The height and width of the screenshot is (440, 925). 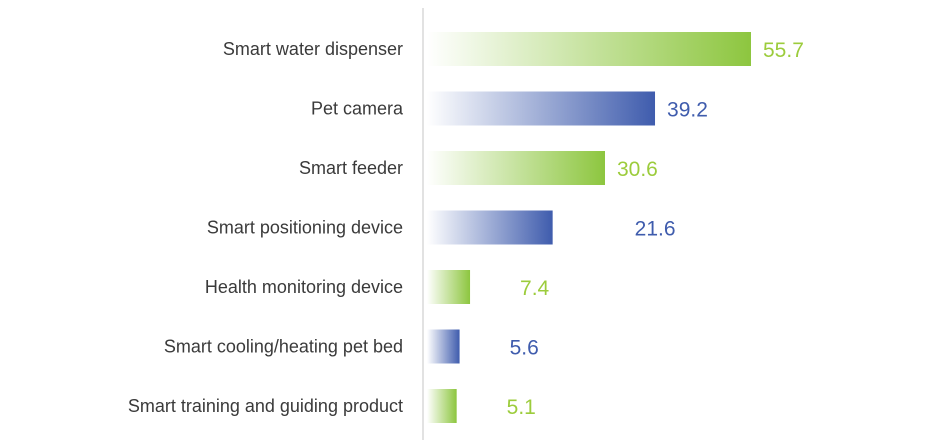 I want to click on value-label: 5.6, so click(x=524, y=348).